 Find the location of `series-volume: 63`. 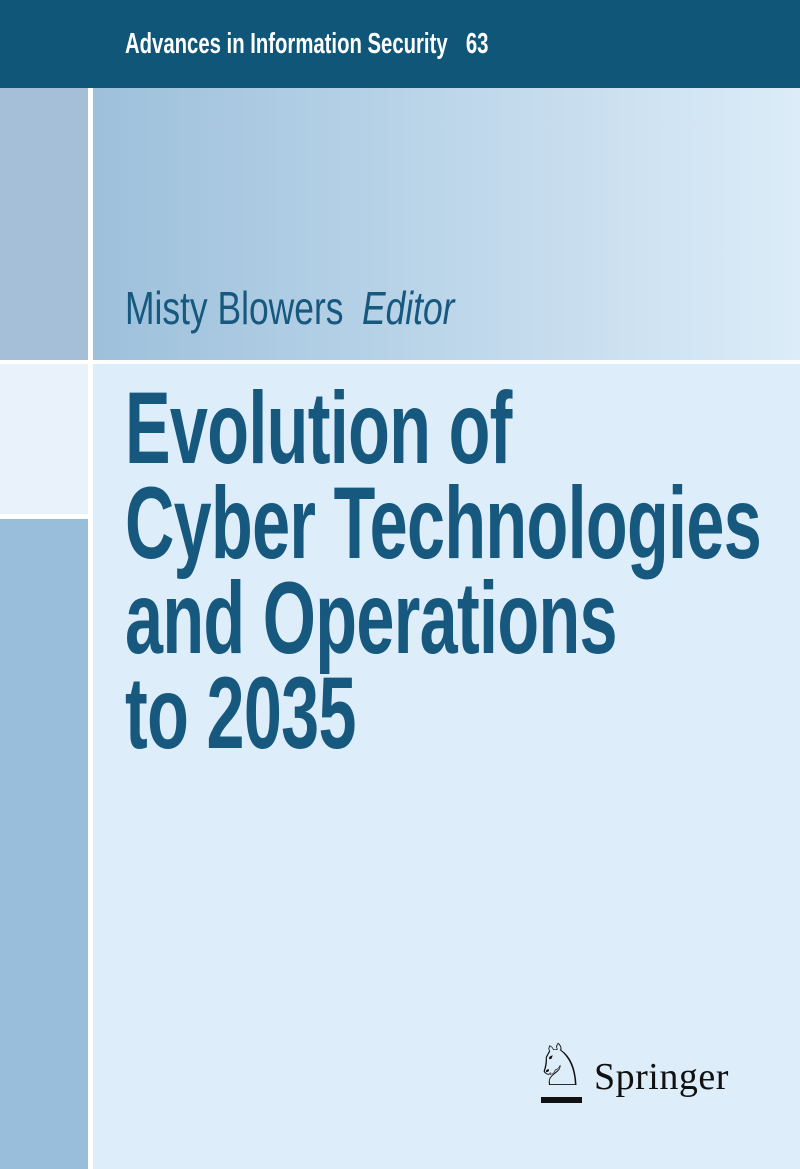

series-volume: 63 is located at coordinates (477, 43).